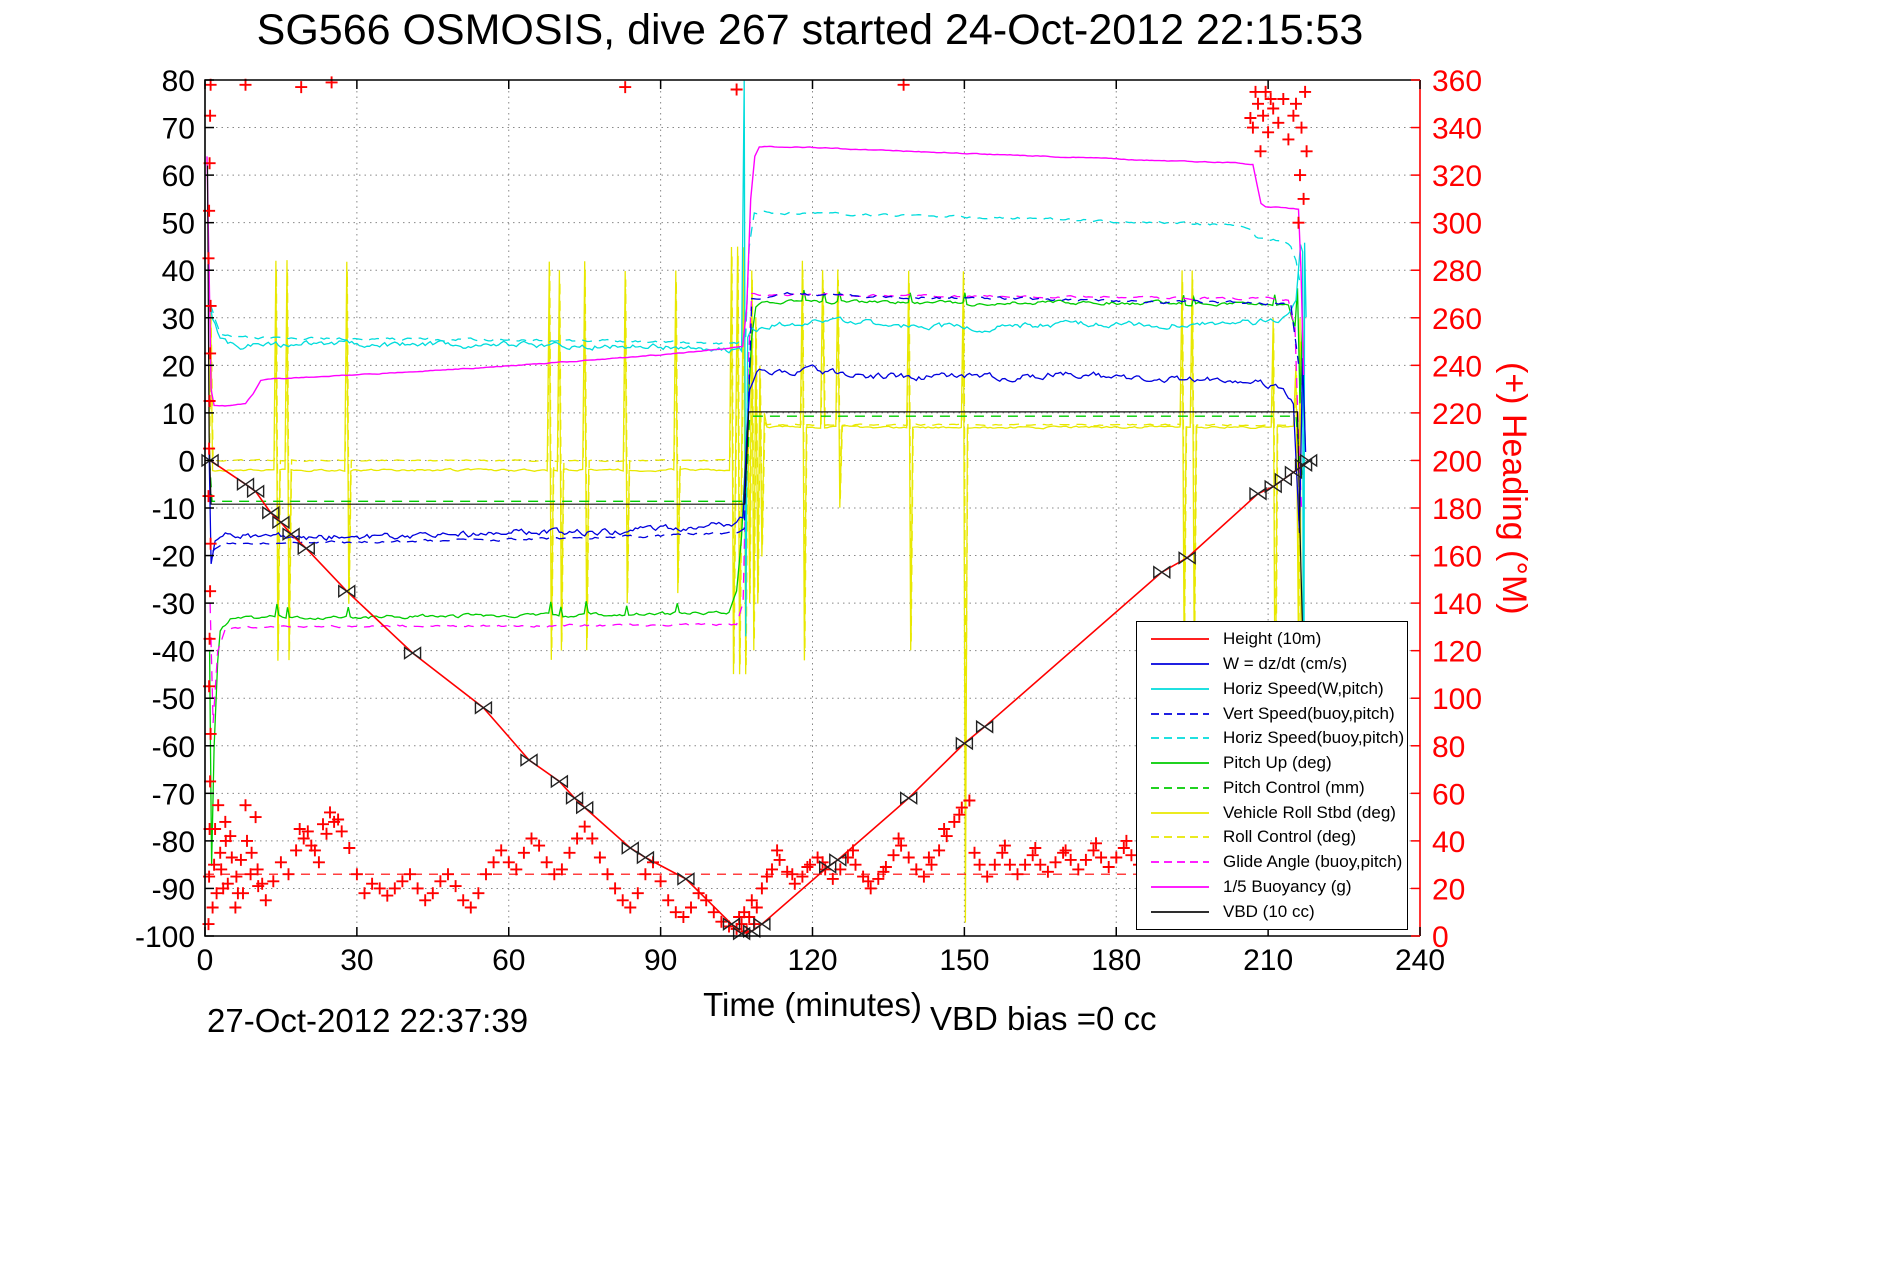 The image size is (1891, 1262). I want to click on svg-text: -100, so click(165, 937).